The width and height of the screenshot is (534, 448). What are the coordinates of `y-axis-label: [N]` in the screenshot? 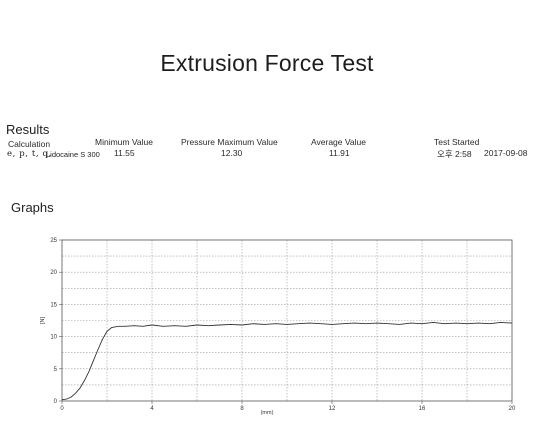 It's located at (43, 321).